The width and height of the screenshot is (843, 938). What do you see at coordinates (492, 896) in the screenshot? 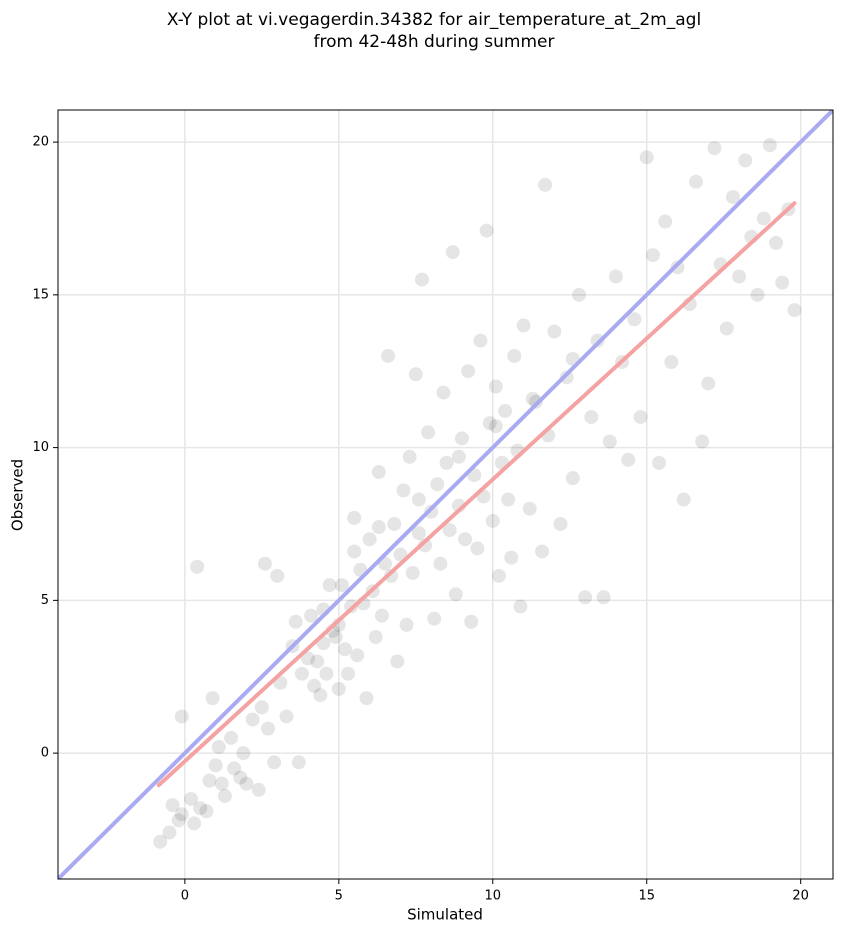
I see `x-tick-label: 10` at bounding box center [492, 896].